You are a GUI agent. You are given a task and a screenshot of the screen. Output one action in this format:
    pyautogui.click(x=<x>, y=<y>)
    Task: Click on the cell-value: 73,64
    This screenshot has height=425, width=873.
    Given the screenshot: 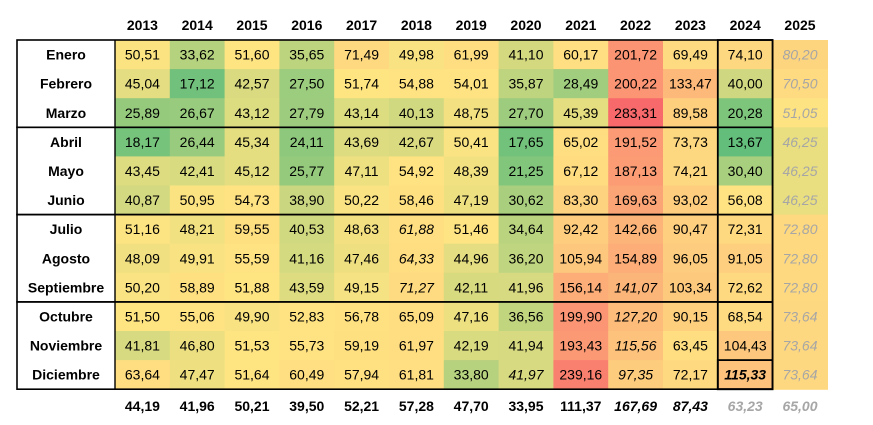 What is the action you would take?
    pyautogui.click(x=799, y=375)
    